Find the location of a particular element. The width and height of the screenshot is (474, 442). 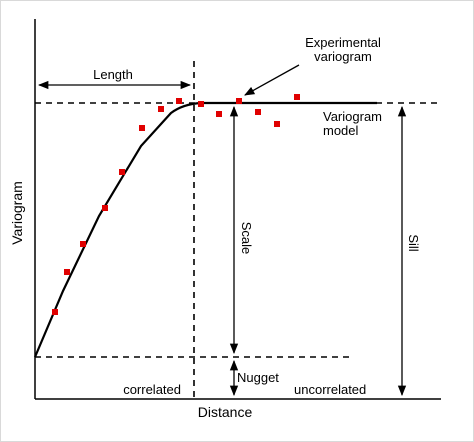

sill-label: Sill is located at coordinates (413, 242).